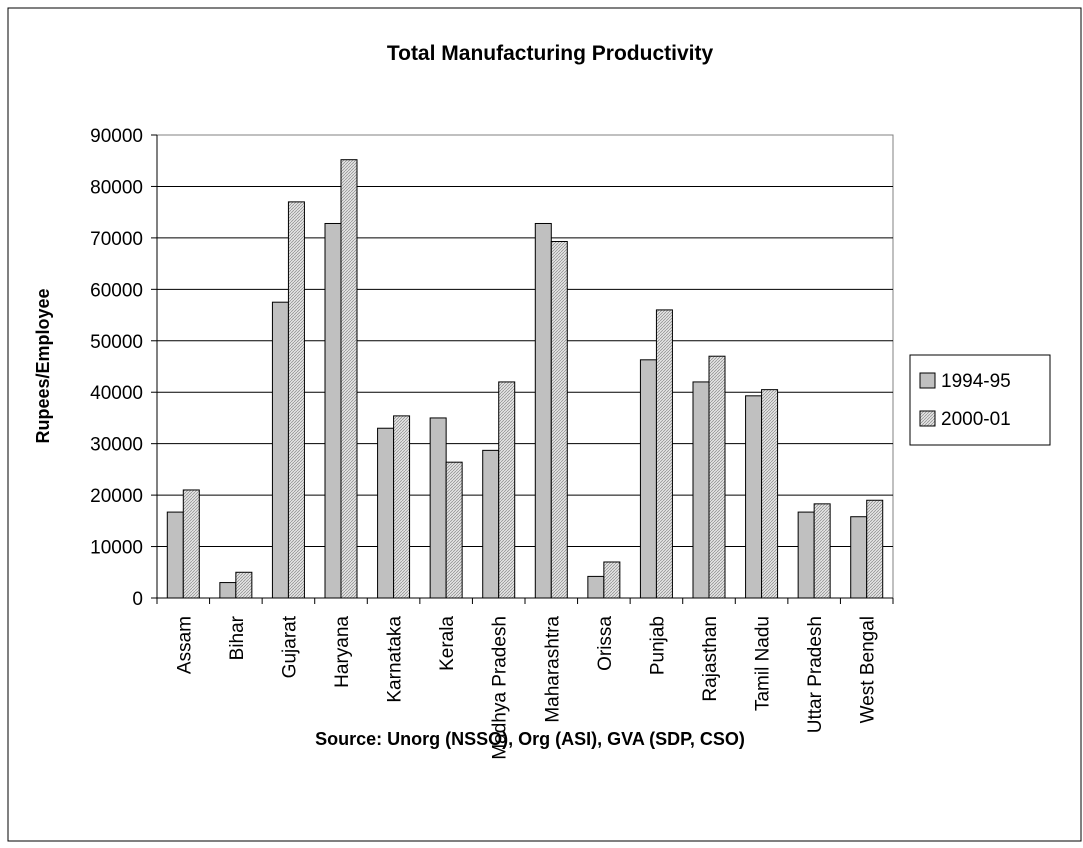  I want to click on x-tick-label: Rajasthan, so click(710, 659).